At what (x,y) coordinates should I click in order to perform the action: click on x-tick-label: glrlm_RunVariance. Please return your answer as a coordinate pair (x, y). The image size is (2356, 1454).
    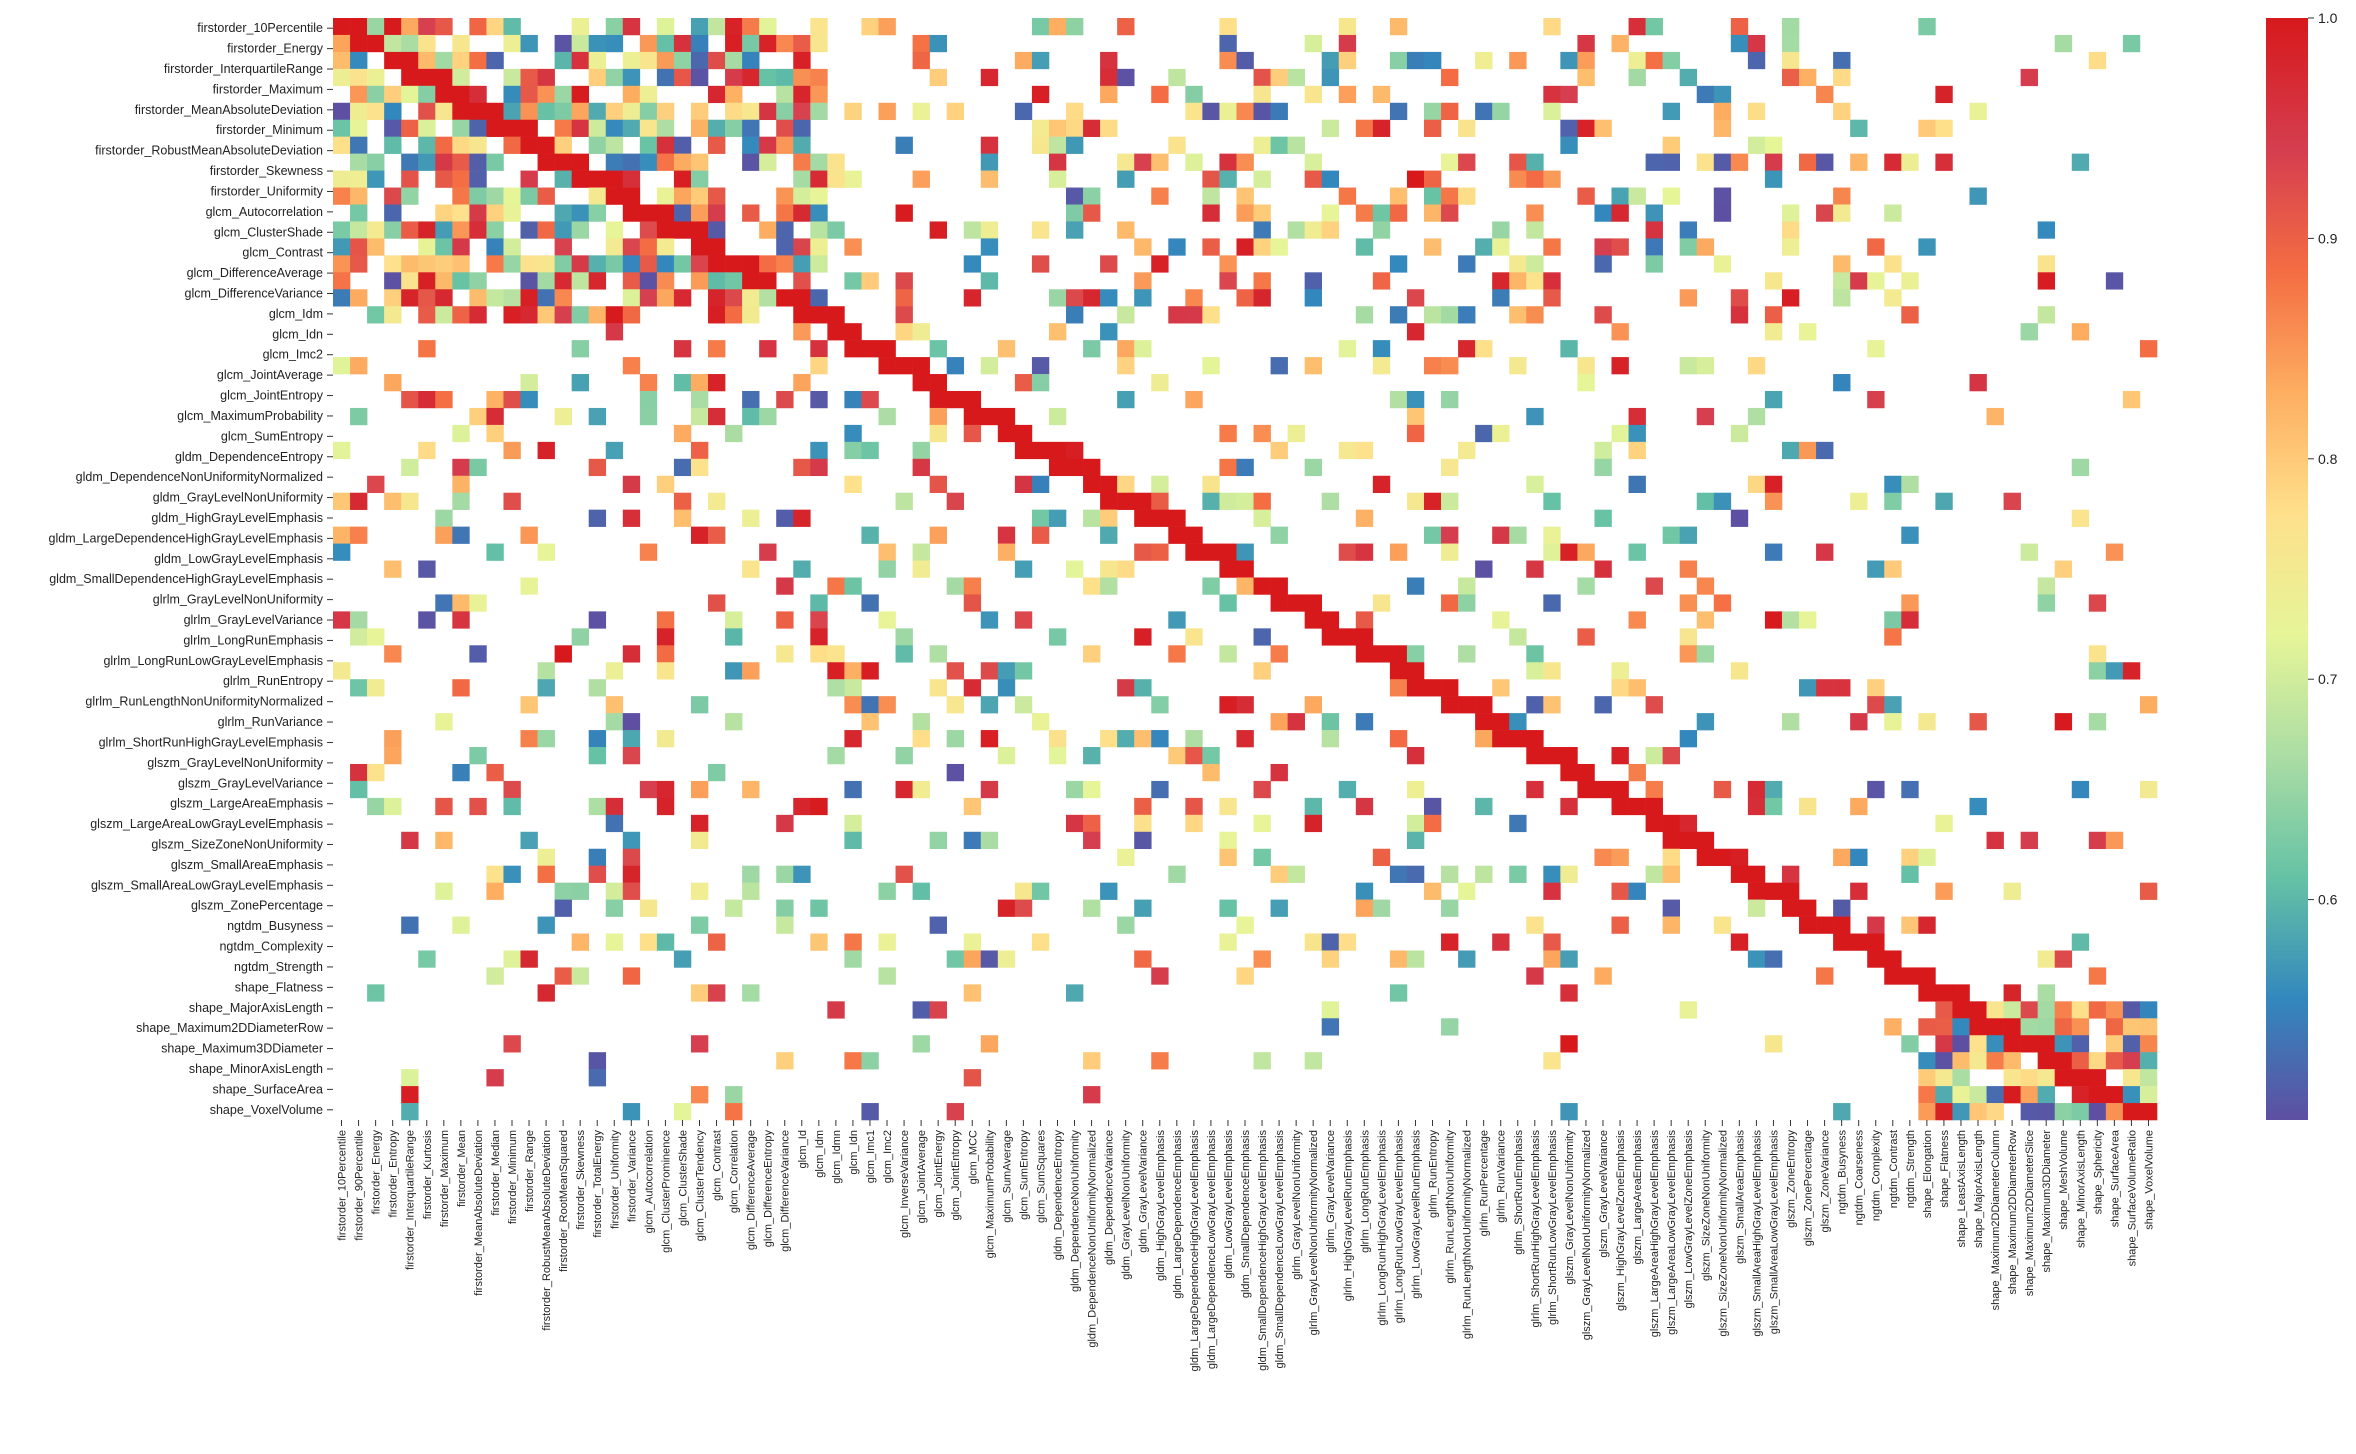
    Looking at the image, I should click on (1502, 1176).